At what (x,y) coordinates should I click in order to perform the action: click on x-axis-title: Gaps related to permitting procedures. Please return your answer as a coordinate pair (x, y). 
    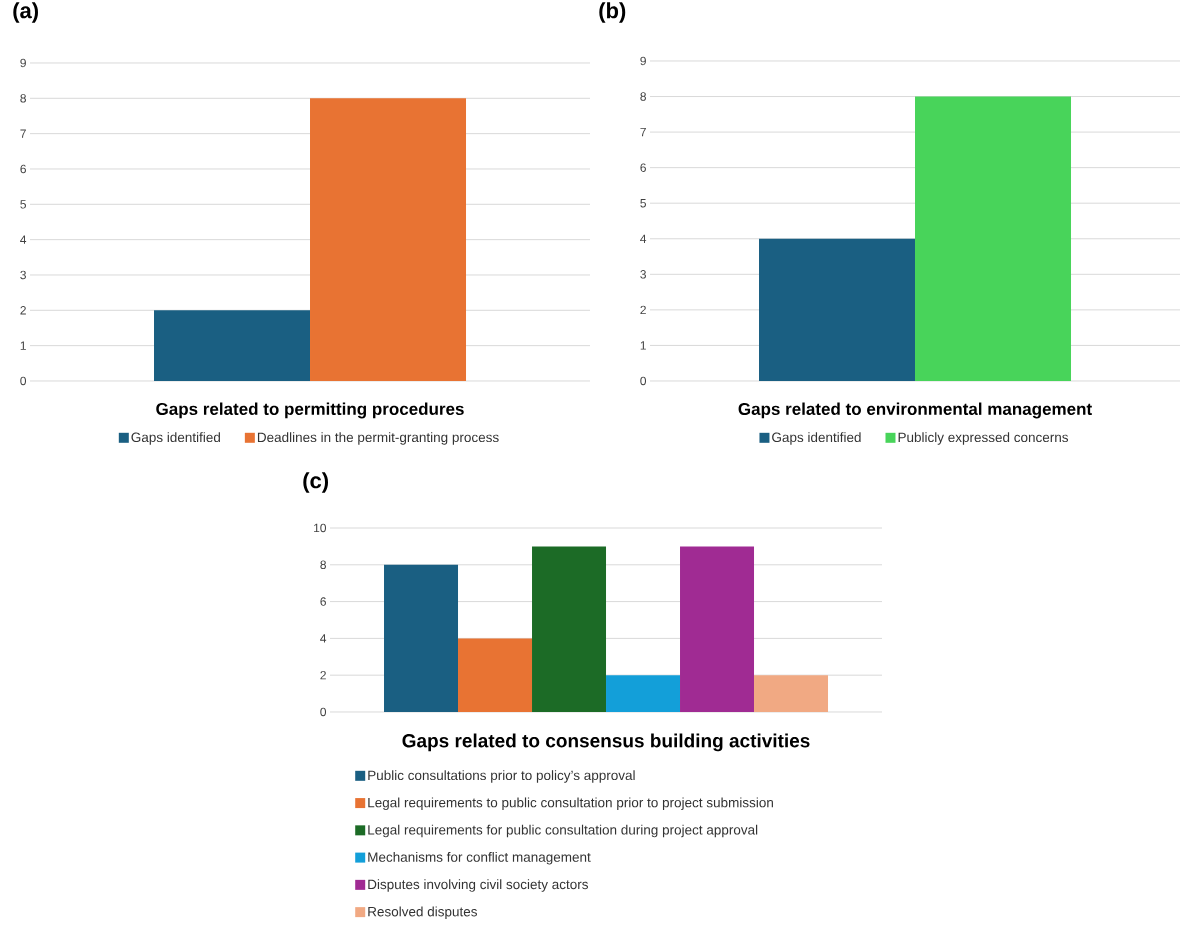
    Looking at the image, I should click on (310, 410).